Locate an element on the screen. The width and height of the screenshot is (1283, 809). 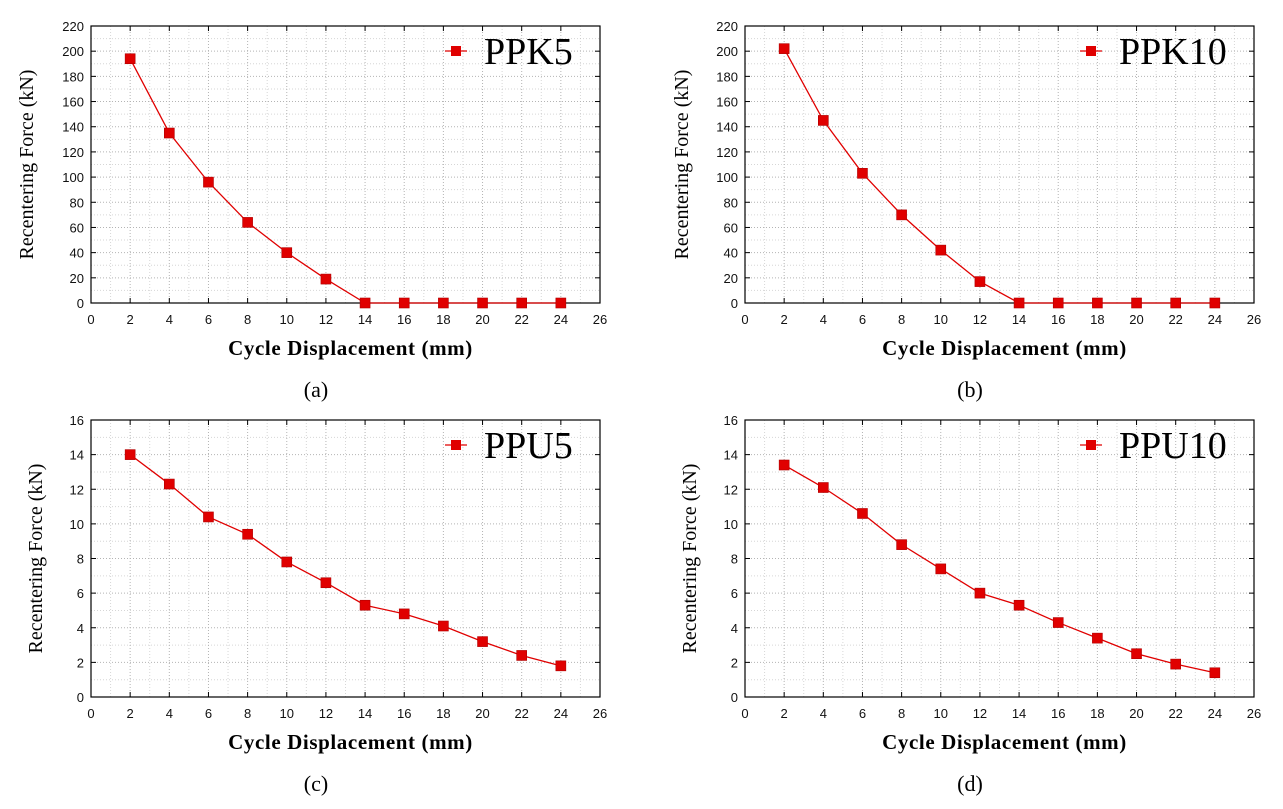
x-tick-label: 10 is located at coordinates (287, 713).